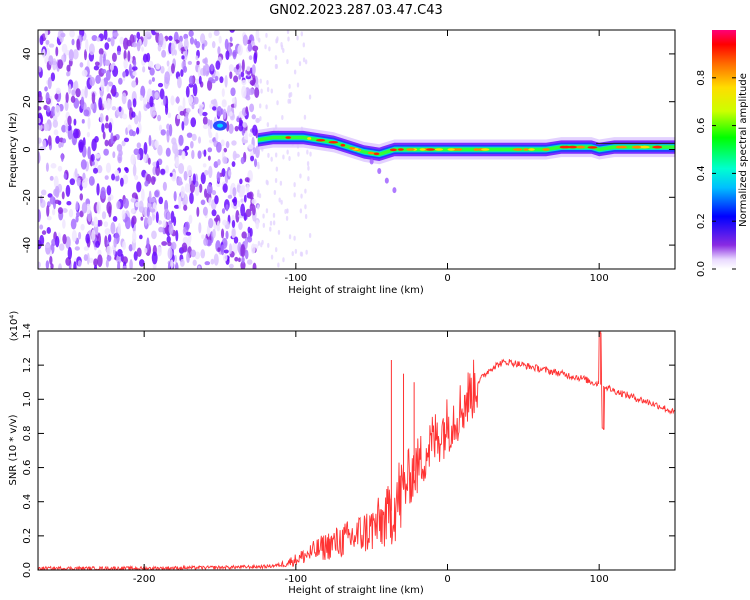 The height and width of the screenshot is (600, 750). I want to click on colorbar-tick-label: 0.8, so click(701, 78).